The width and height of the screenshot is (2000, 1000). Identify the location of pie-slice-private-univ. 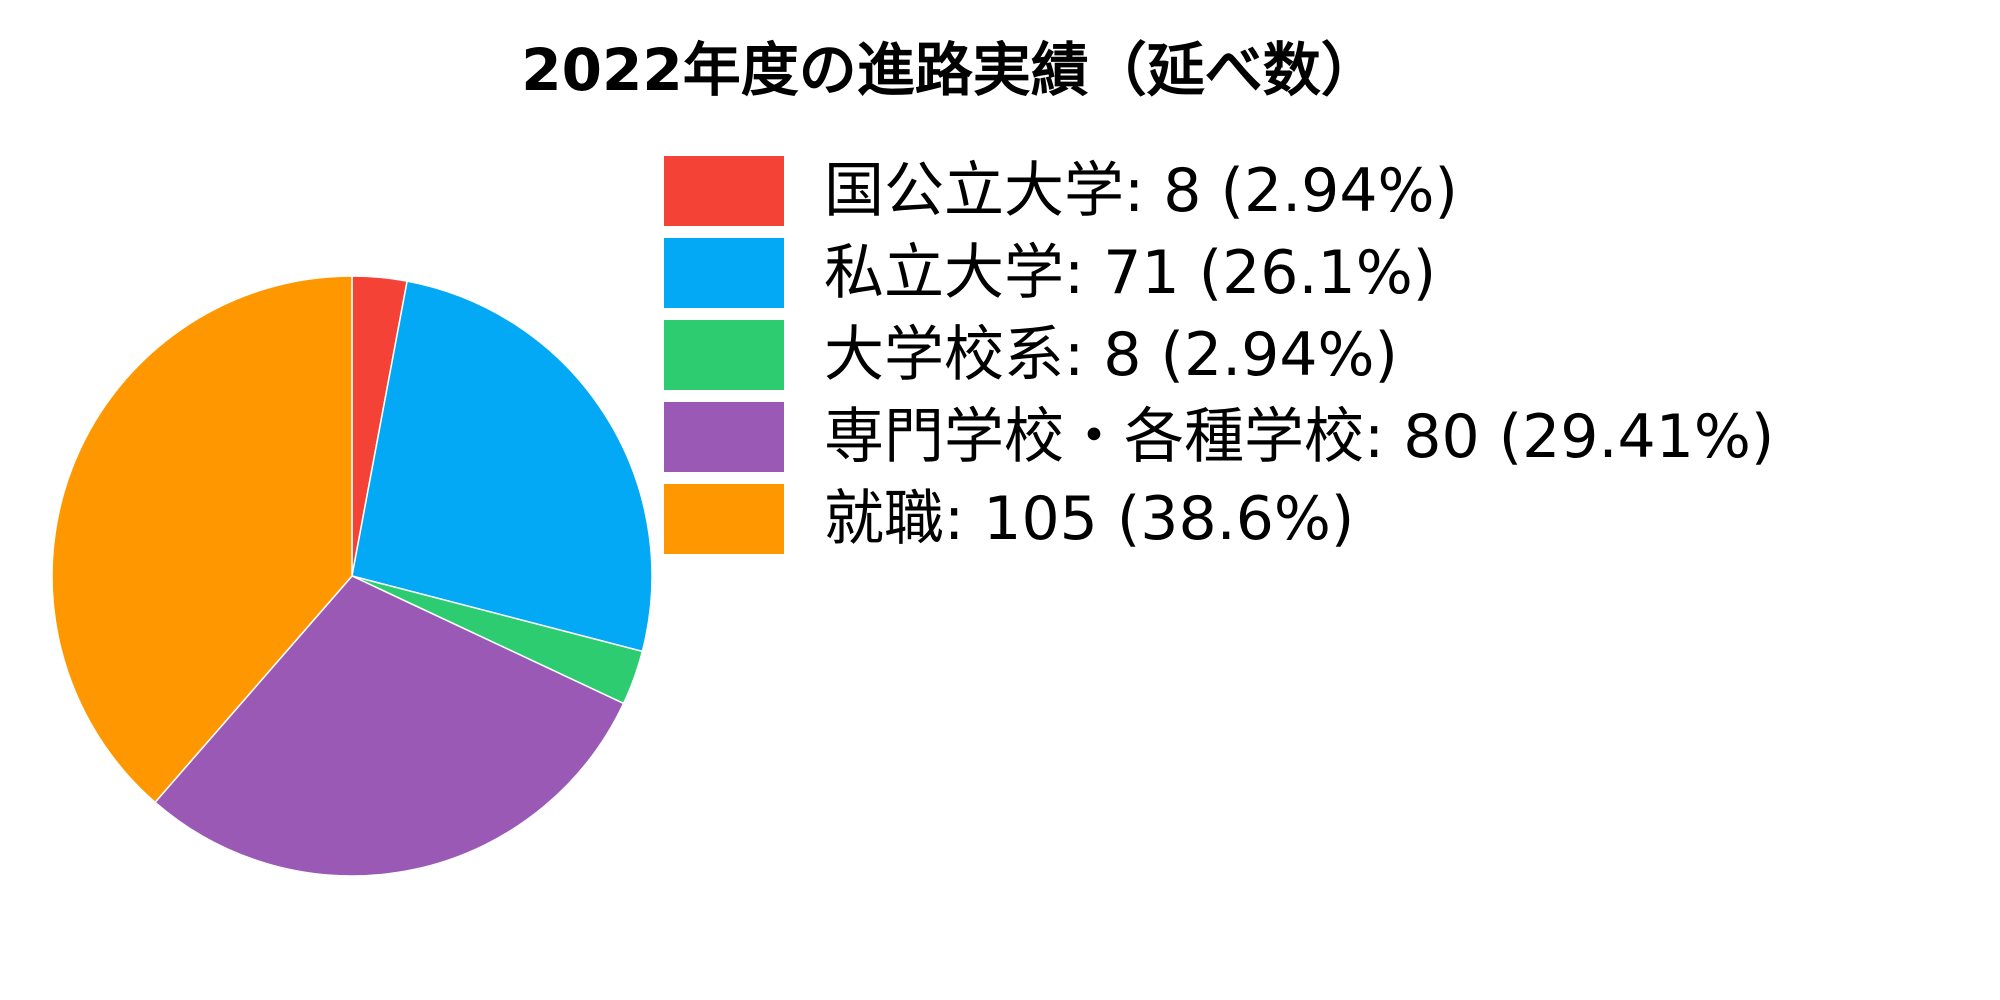
(502, 466).